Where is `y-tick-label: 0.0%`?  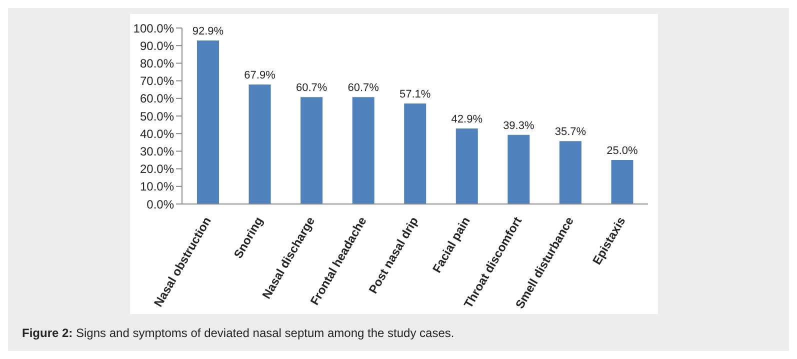
y-tick-label: 0.0% is located at coordinates (160, 204).